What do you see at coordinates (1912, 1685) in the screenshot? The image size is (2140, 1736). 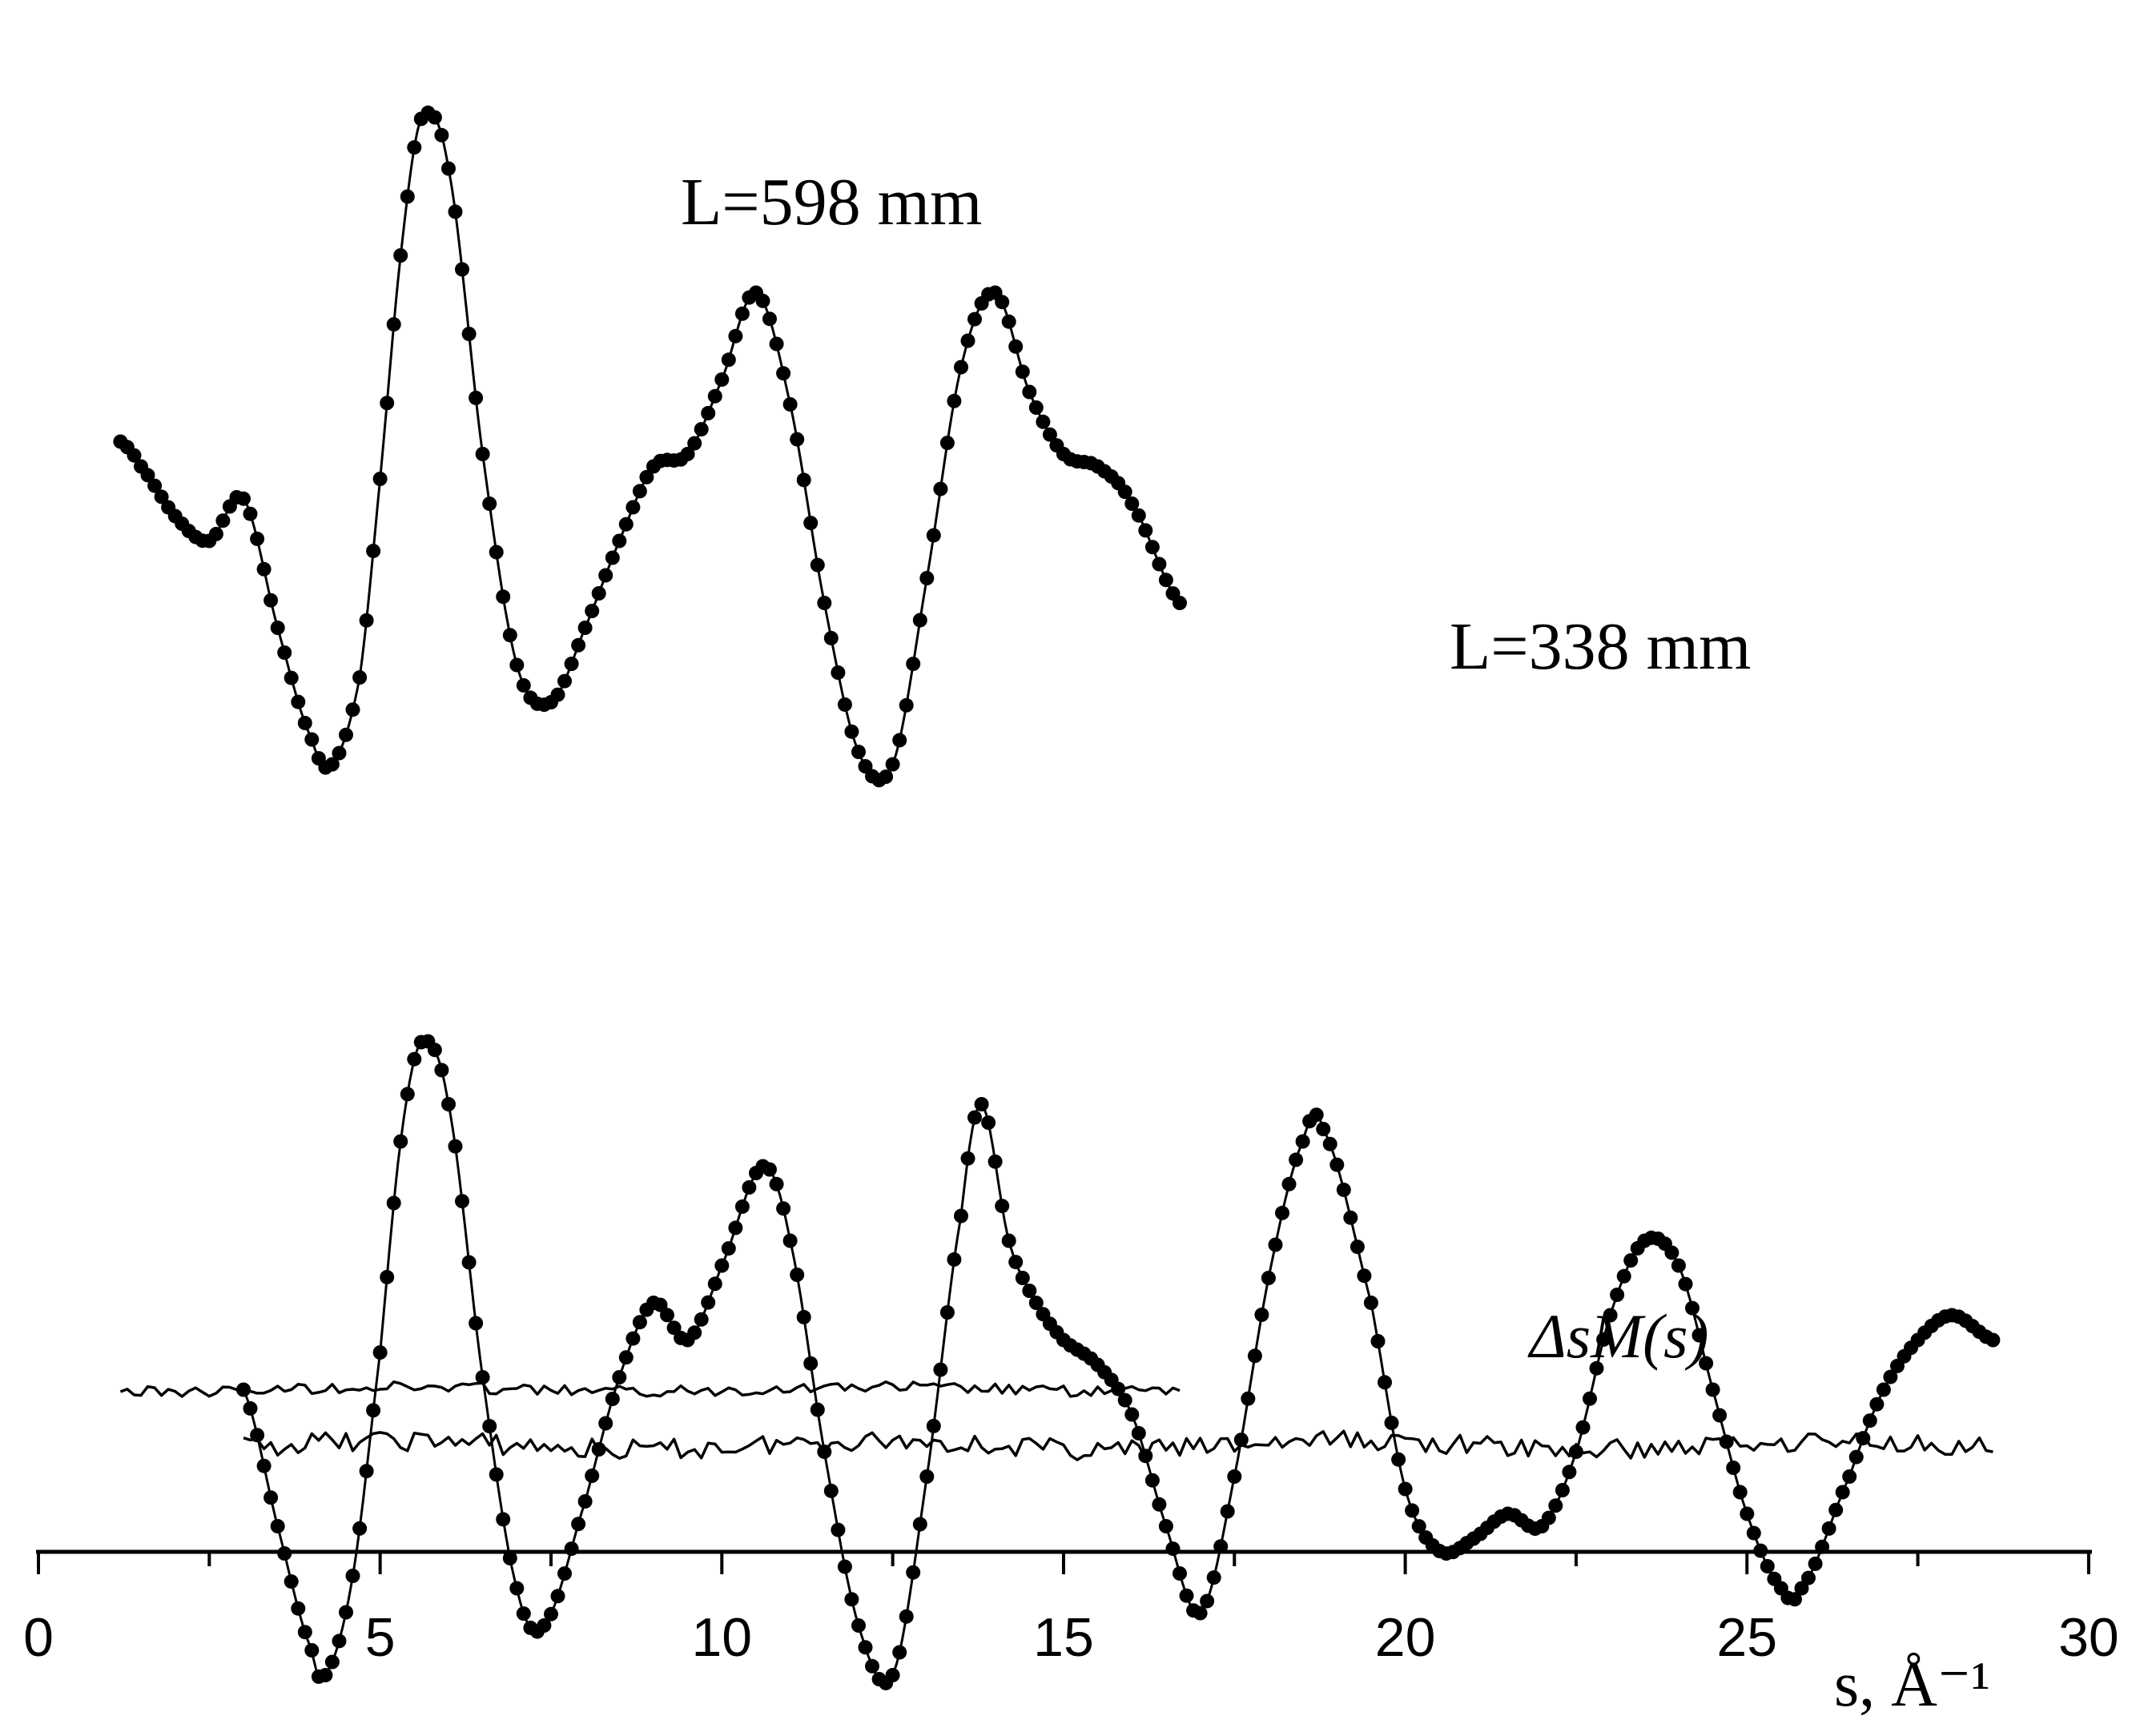 I see `x-axis-title: s, Å⁻¹` at bounding box center [1912, 1685].